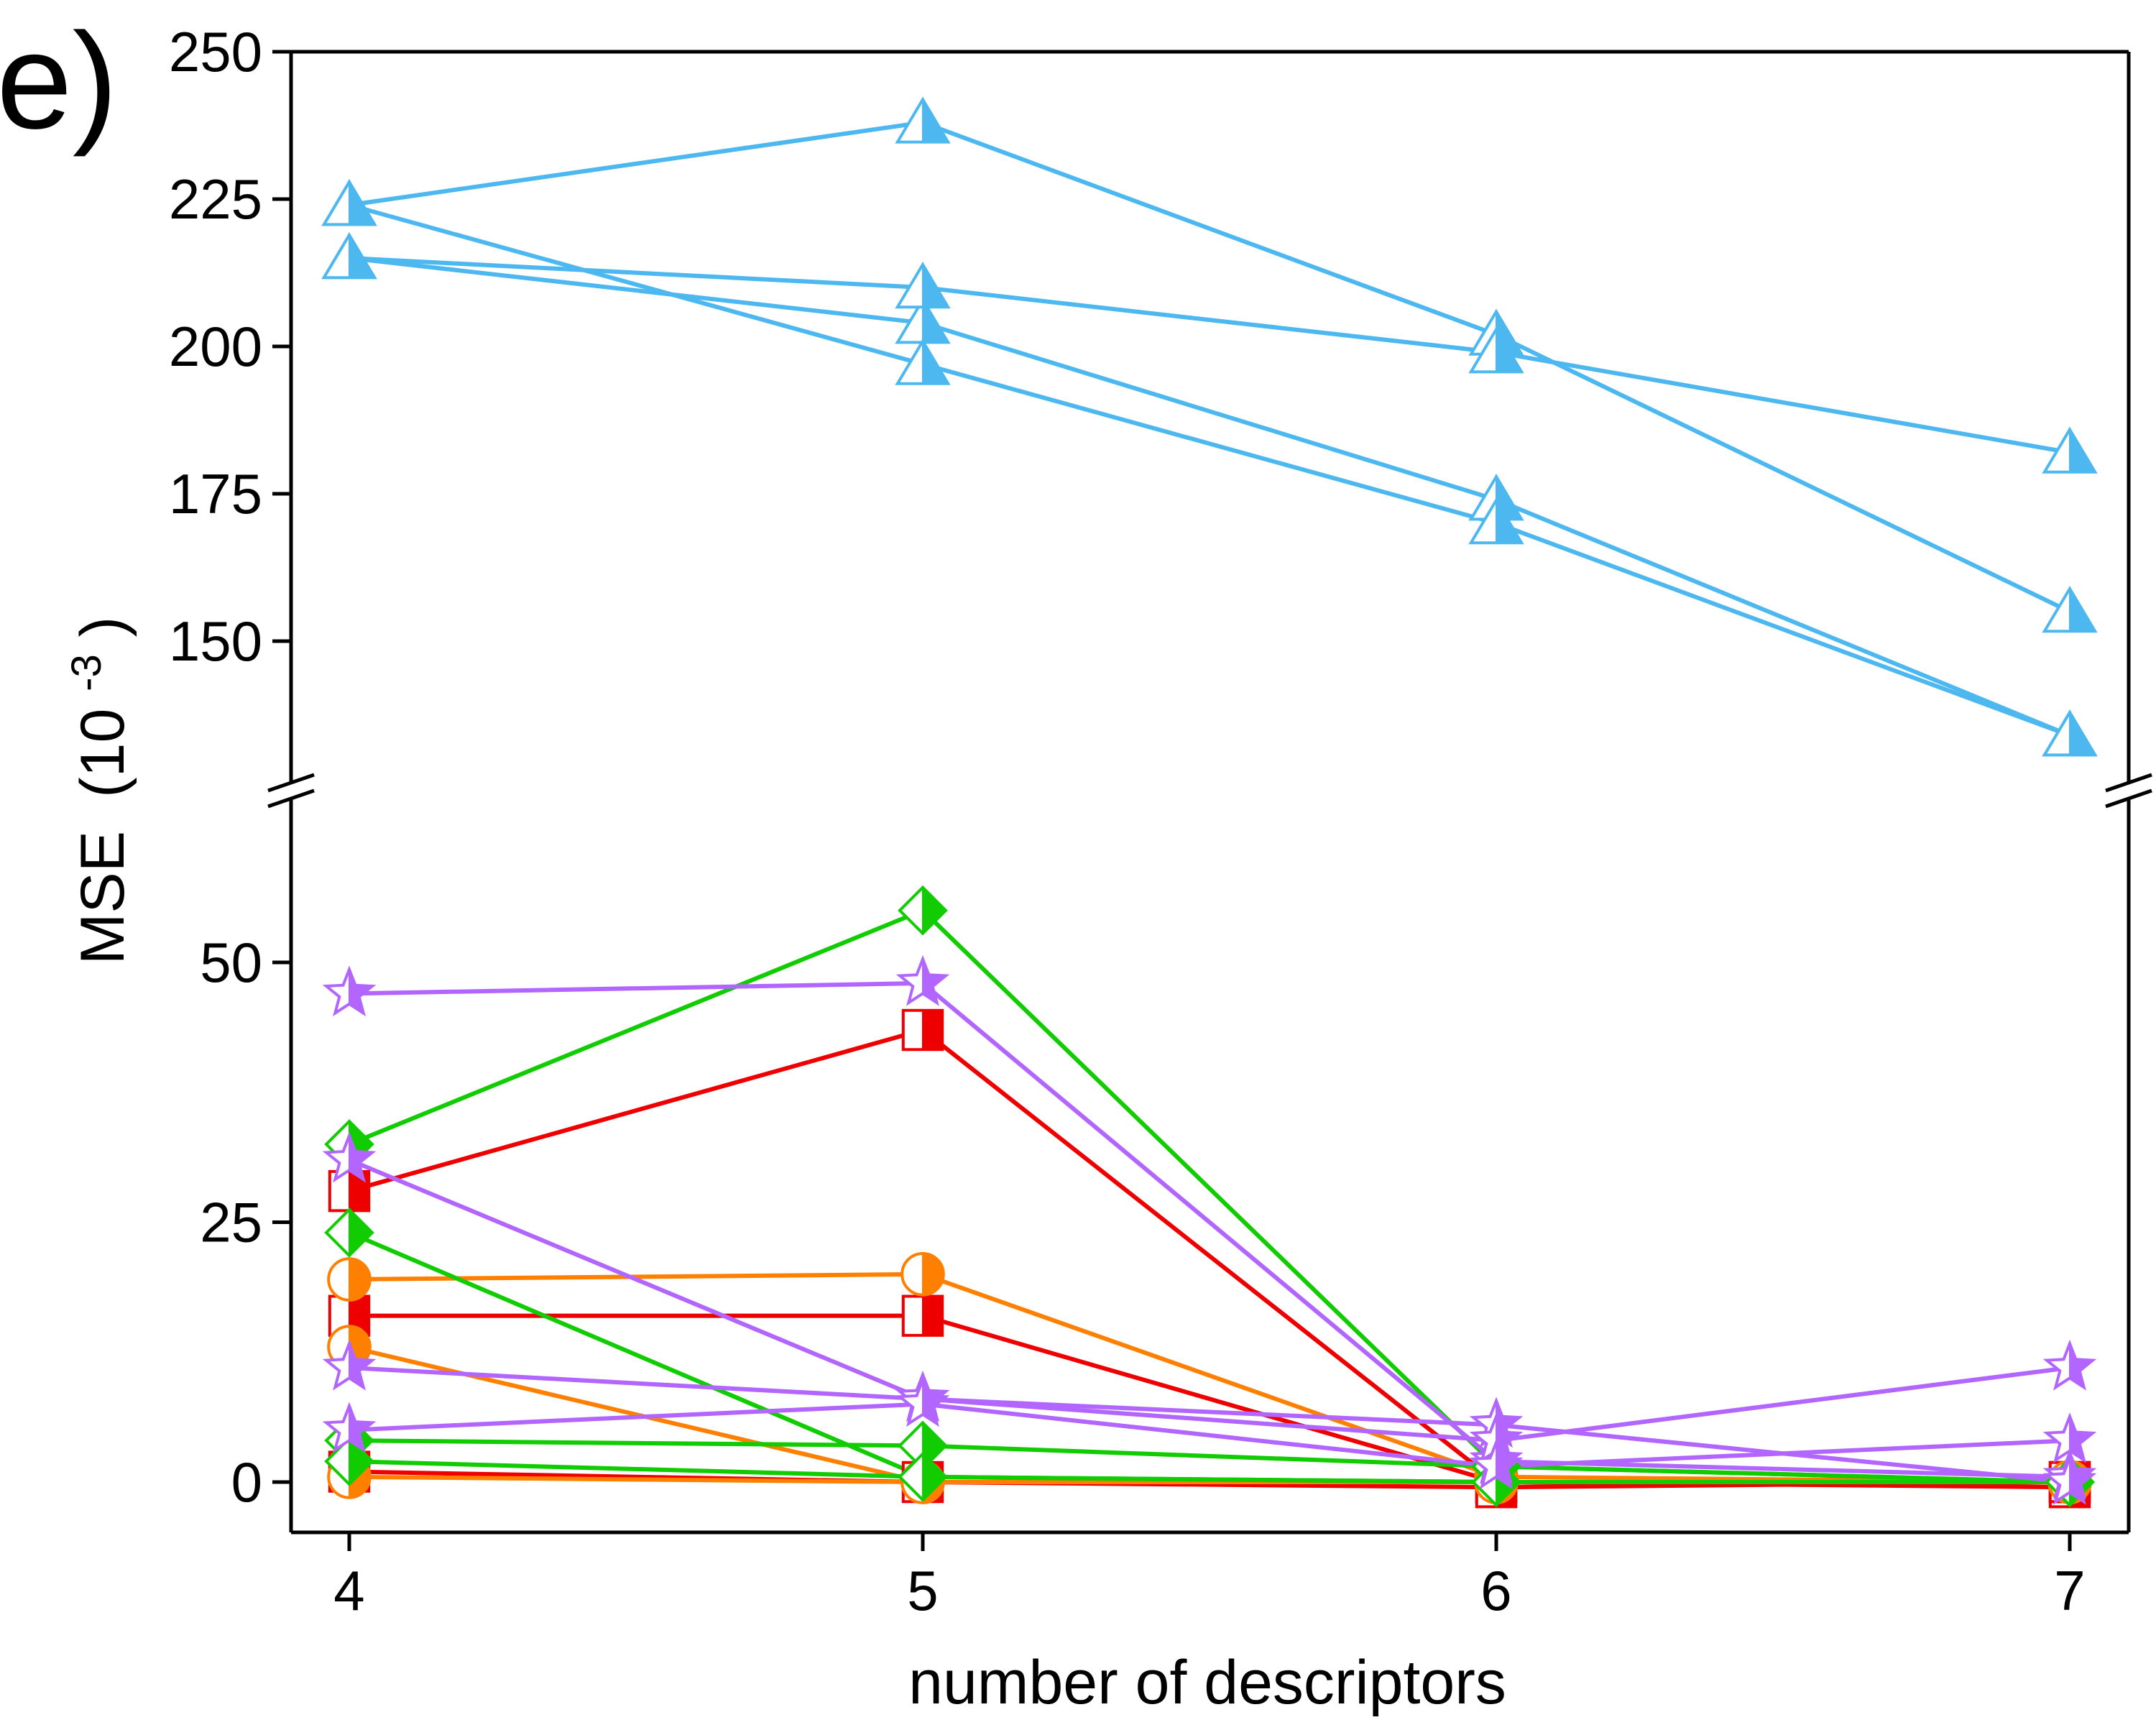  What do you see at coordinates (291, 783) in the screenshot?
I see `axis-break-mark-left-upper` at bounding box center [291, 783].